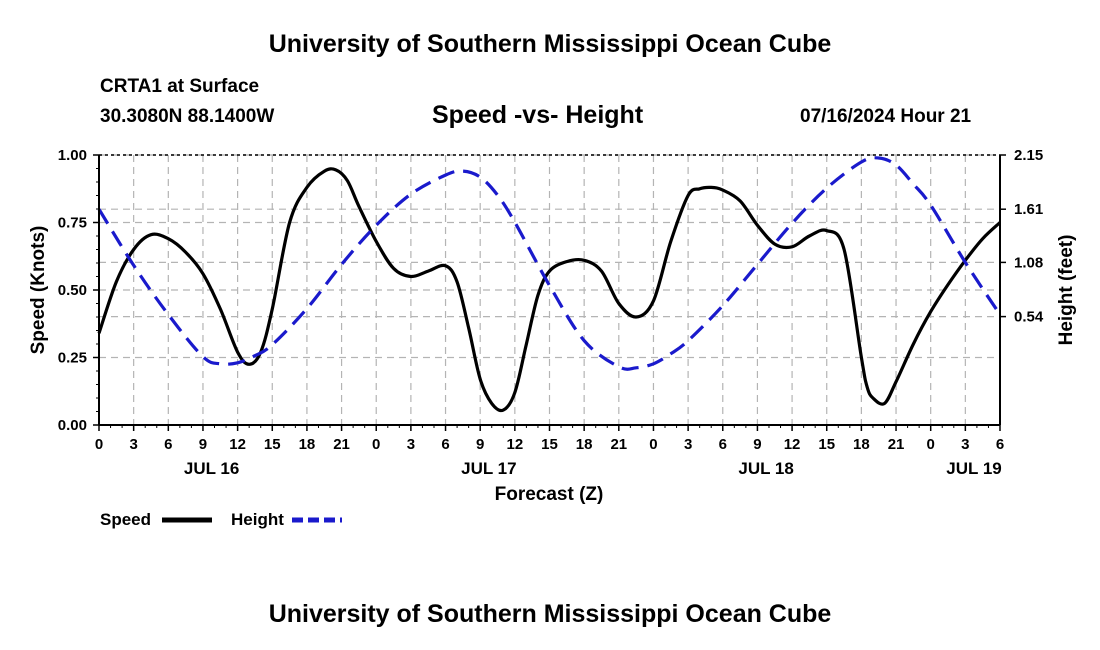 The height and width of the screenshot is (650, 1100). What do you see at coordinates (765, 468) in the screenshot?
I see `date-label: JUL 18` at bounding box center [765, 468].